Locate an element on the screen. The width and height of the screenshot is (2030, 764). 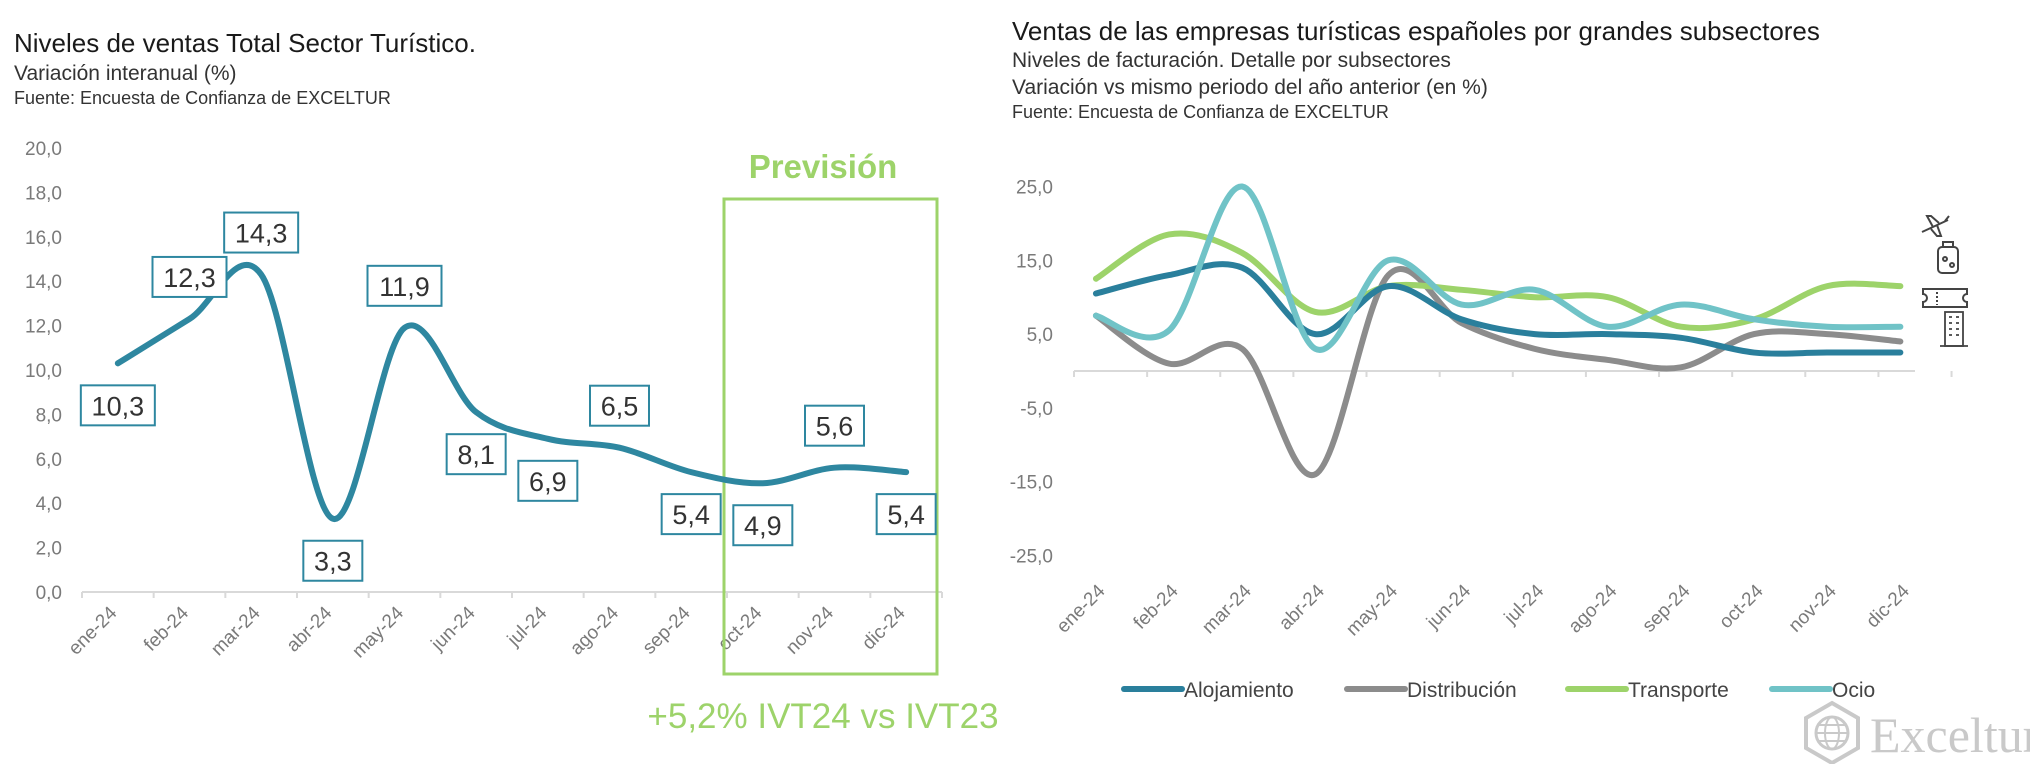
ticket-icon is located at coordinates (1945, 298).